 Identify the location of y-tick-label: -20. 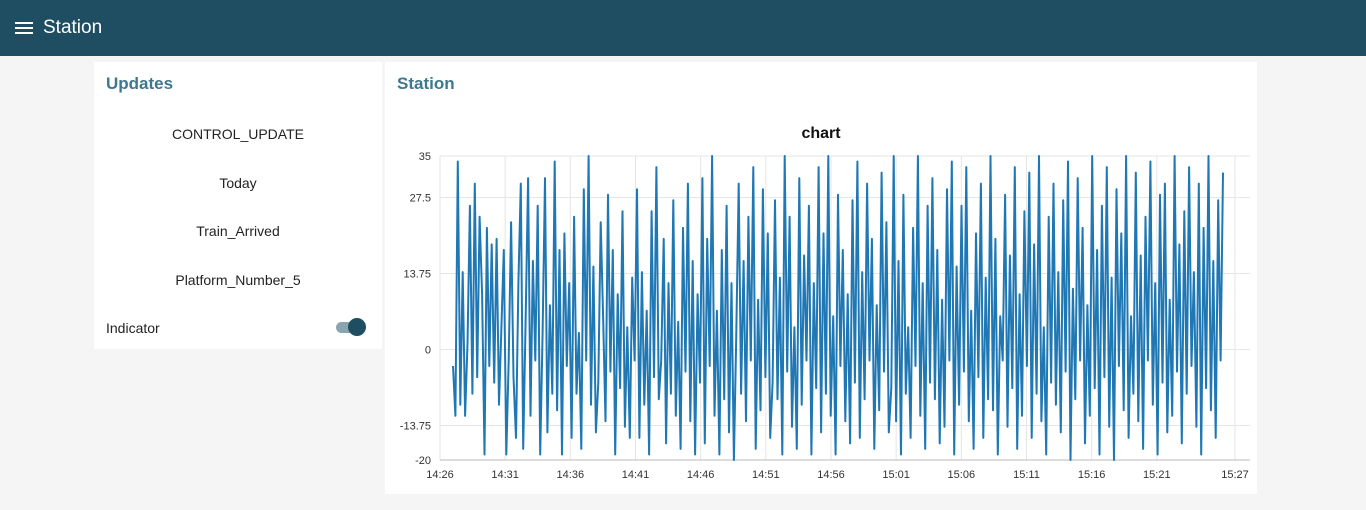
(423, 461).